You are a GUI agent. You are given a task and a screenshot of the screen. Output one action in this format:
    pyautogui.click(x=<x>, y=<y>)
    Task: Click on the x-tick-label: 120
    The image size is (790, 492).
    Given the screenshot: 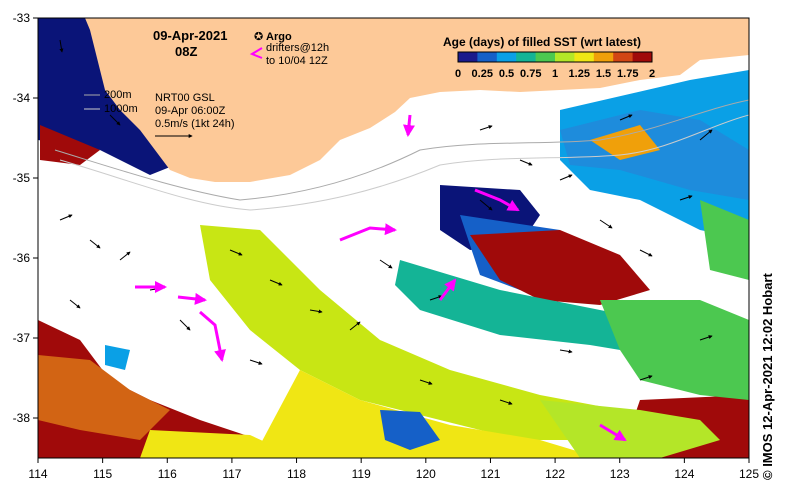 What is the action you would take?
    pyautogui.click(x=426, y=474)
    